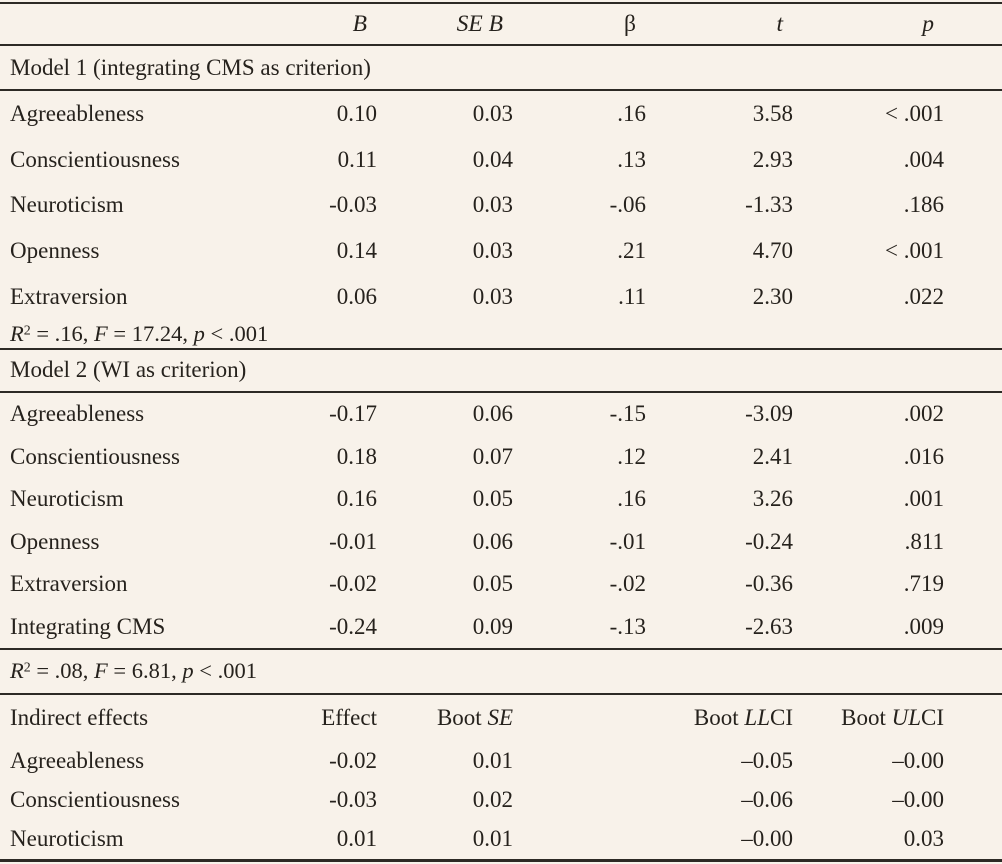 The width and height of the screenshot is (1002, 864). What do you see at coordinates (772, 251) in the screenshot?
I see `value-cell: 4.70` at bounding box center [772, 251].